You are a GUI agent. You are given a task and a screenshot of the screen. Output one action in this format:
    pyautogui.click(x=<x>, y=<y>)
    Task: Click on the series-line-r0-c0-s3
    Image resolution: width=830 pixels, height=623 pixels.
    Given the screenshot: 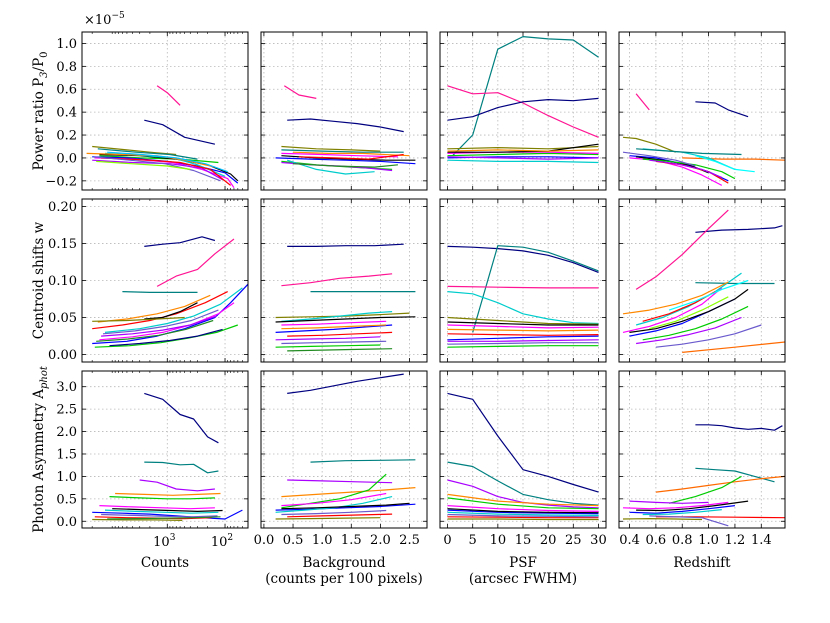 What is the action you would take?
    pyautogui.click(x=134, y=150)
    